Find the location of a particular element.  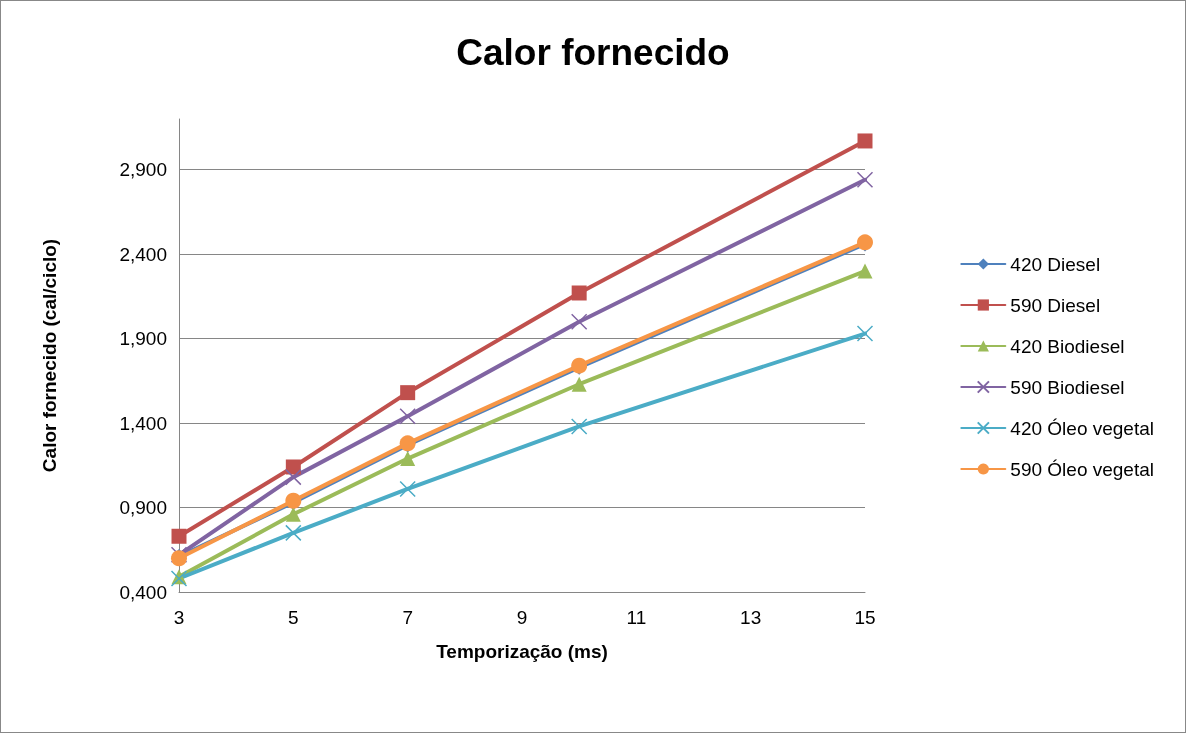

y-tick-label: 0,400 is located at coordinates (143, 592).